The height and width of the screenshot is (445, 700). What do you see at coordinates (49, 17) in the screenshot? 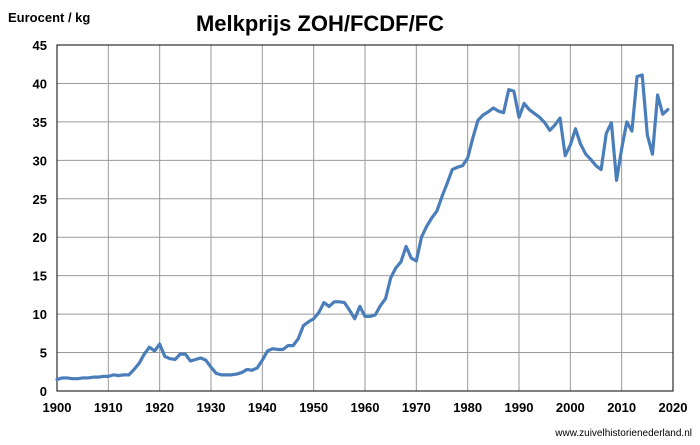
I see `y-axis-label: Eurocent / kg` at bounding box center [49, 17].